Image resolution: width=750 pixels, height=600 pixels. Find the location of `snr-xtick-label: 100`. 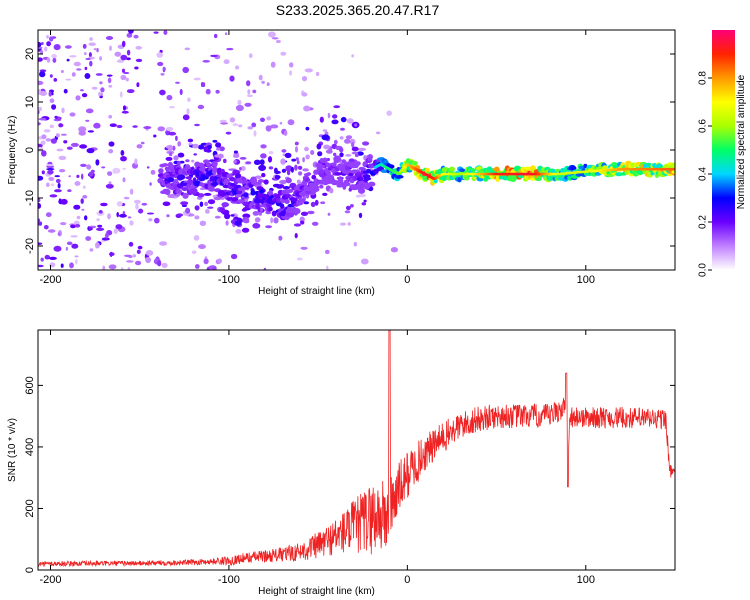

snr-xtick-label: 100 is located at coordinates (586, 580).